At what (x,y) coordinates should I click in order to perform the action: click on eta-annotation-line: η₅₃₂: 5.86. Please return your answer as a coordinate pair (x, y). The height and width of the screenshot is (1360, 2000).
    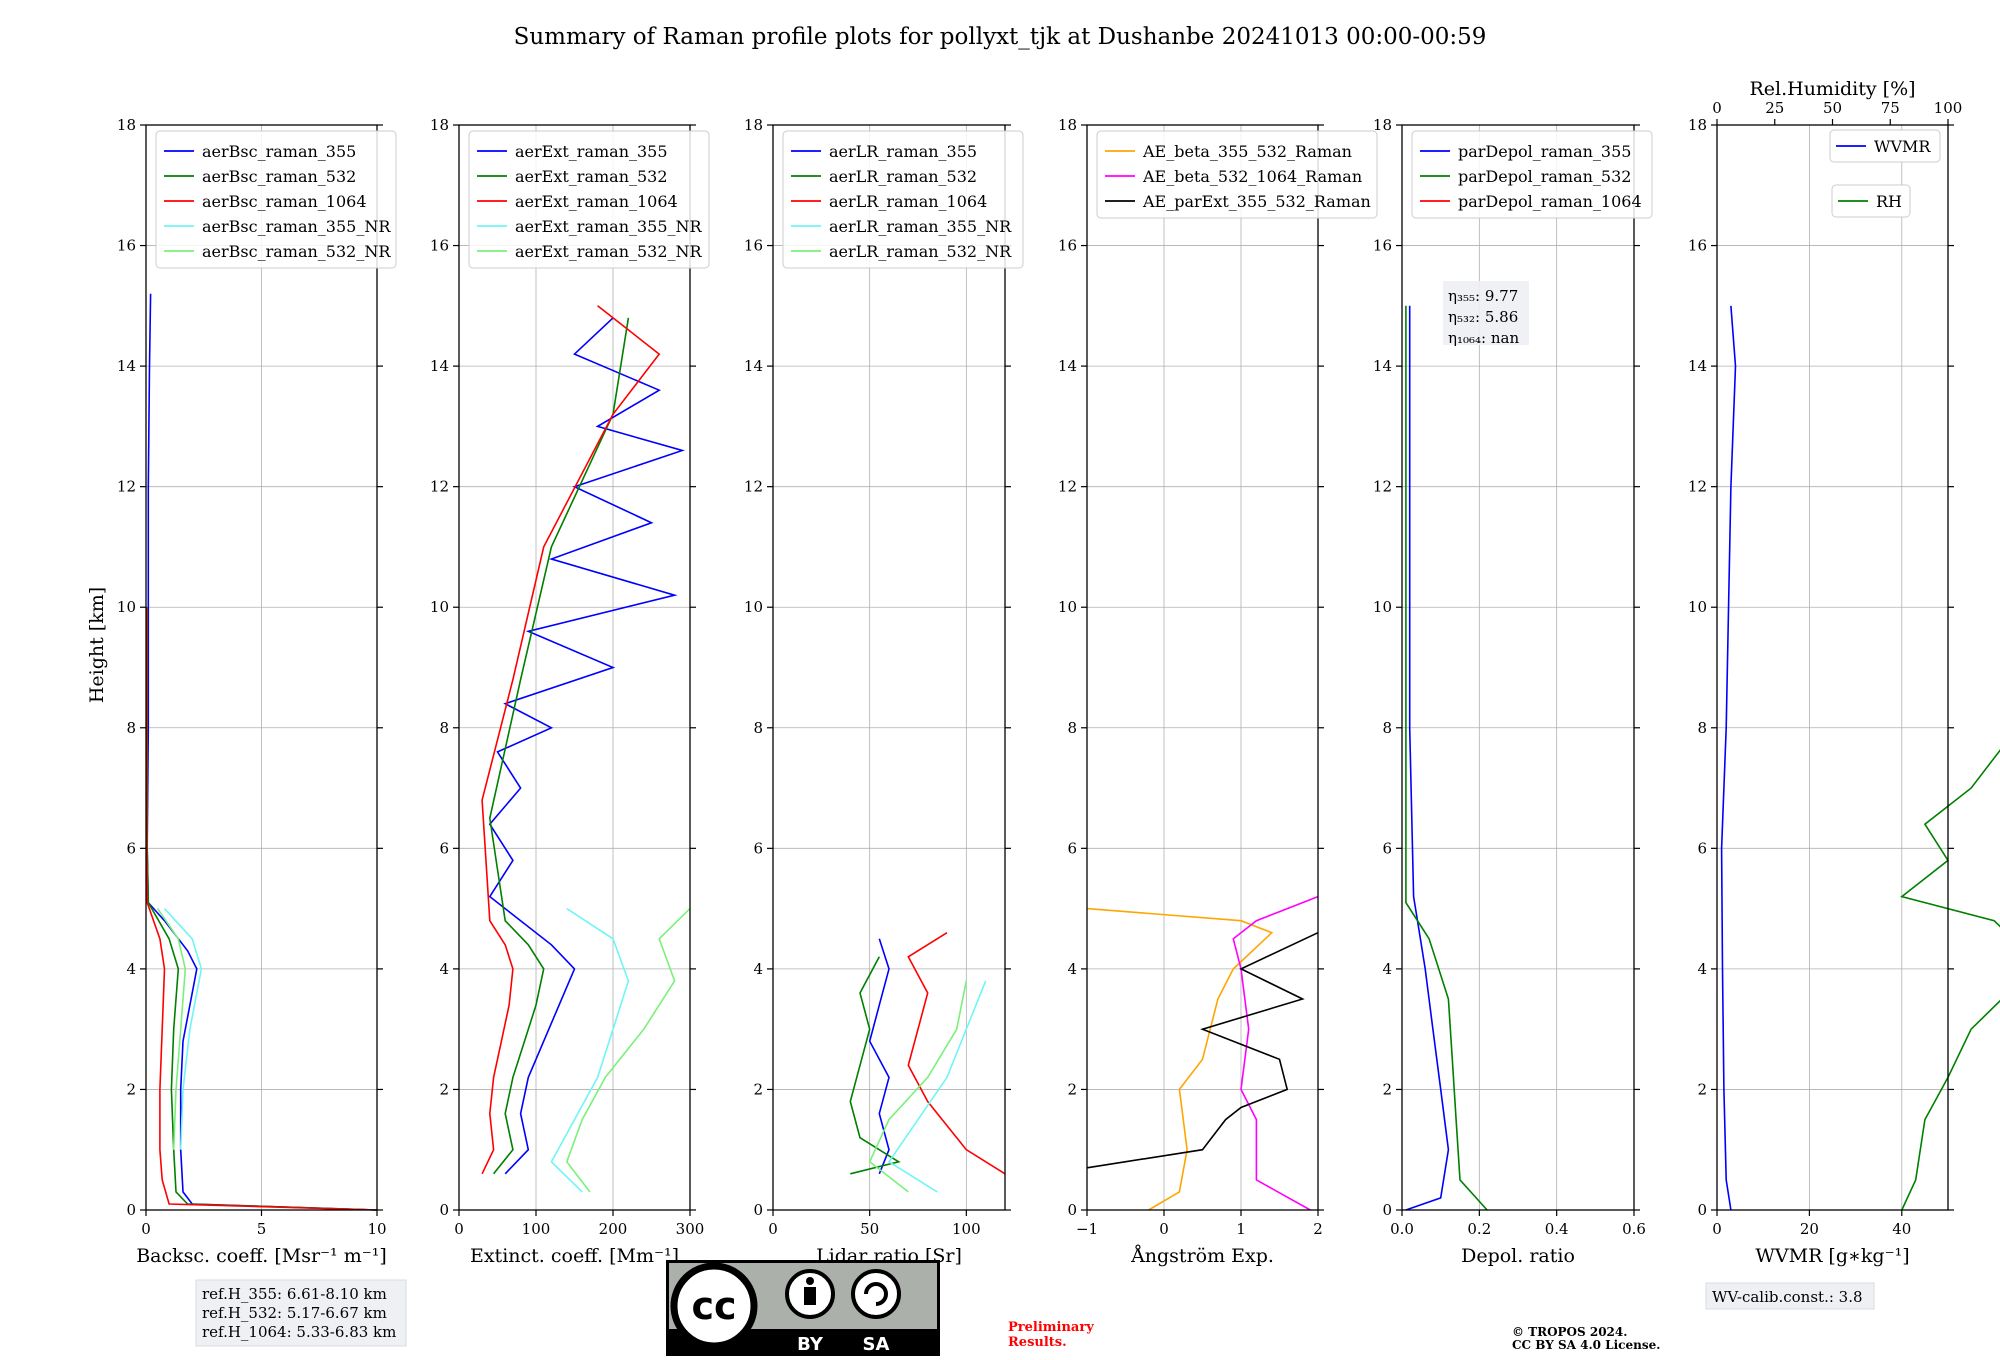
    Looking at the image, I should click on (1483, 317).